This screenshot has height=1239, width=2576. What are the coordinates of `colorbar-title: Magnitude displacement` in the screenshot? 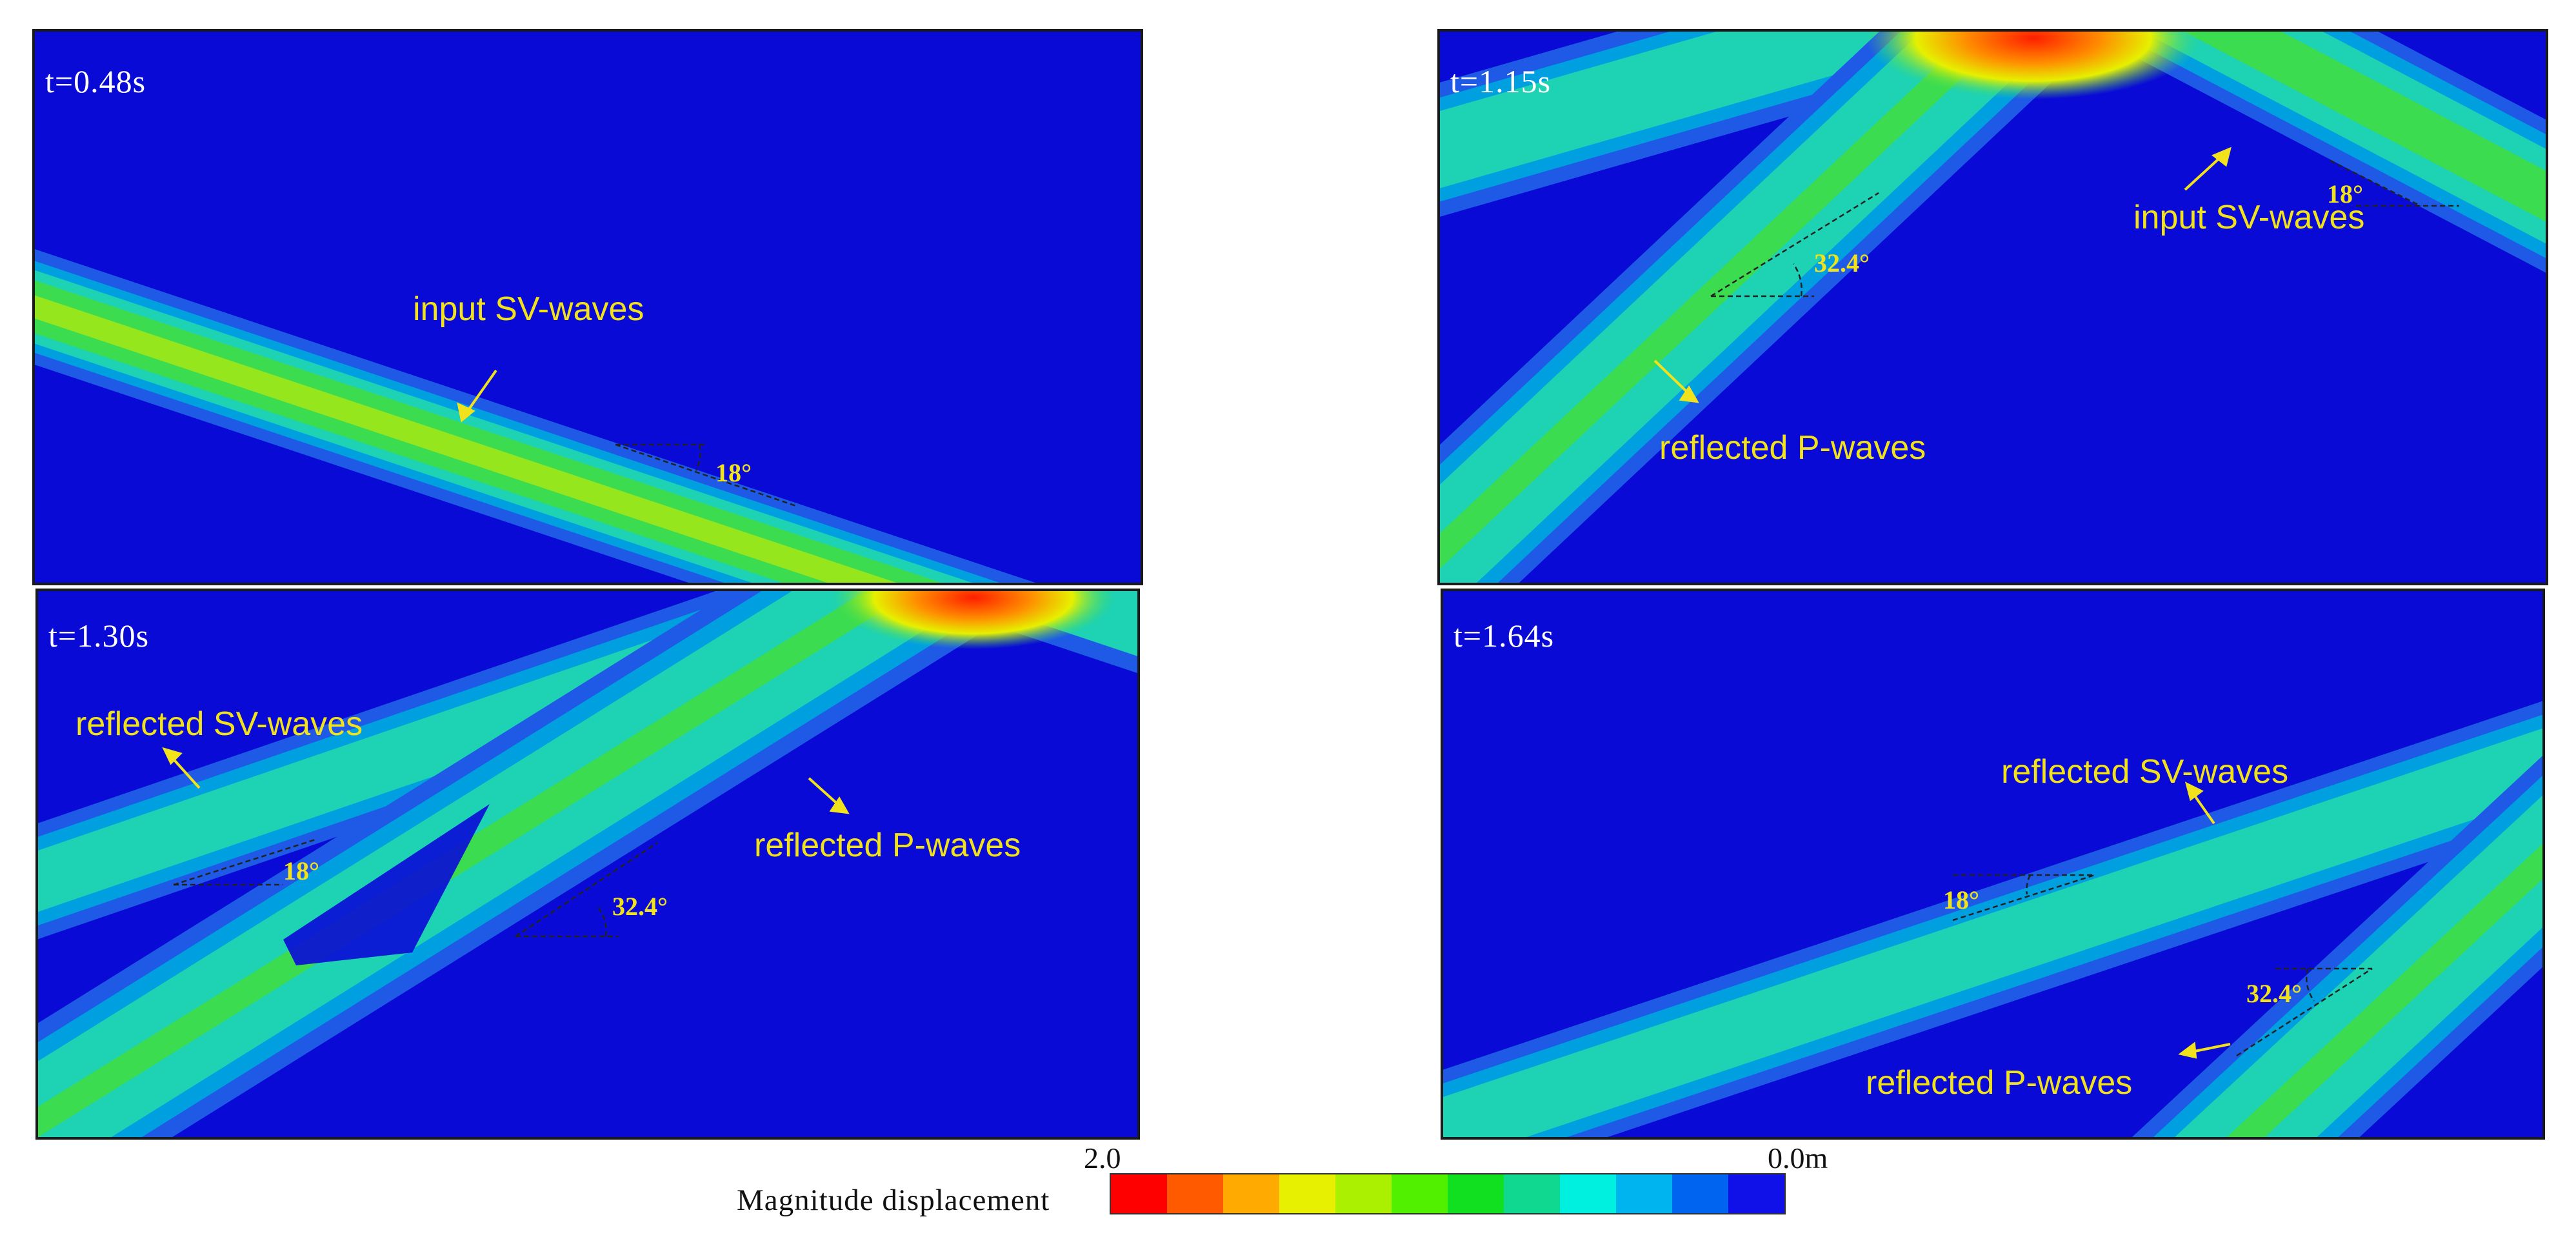 It's located at (893, 1200).